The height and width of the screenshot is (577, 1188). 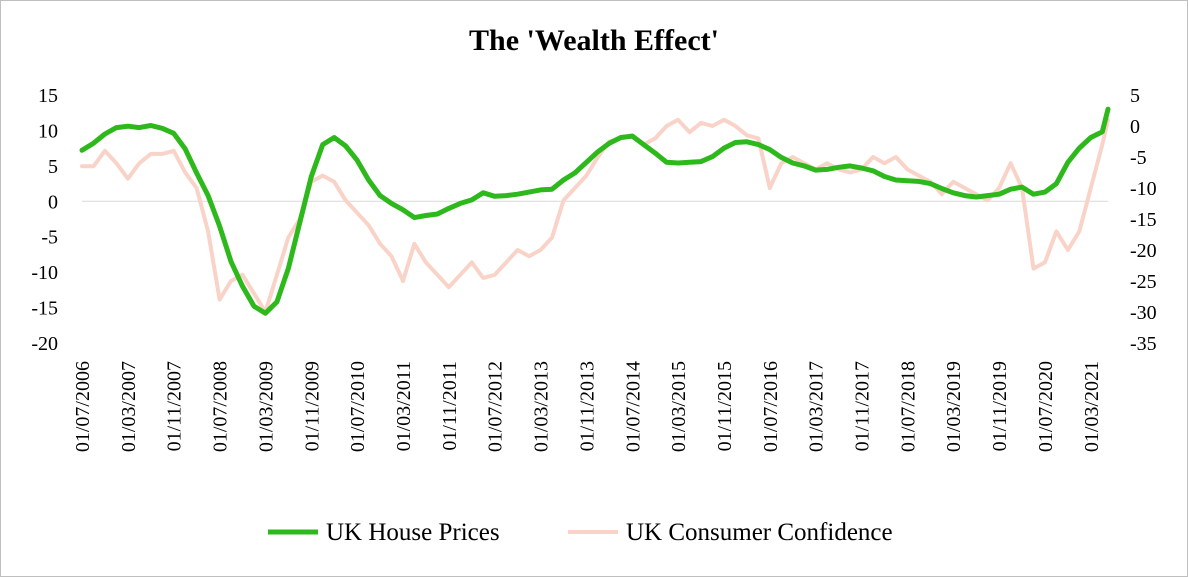 What do you see at coordinates (1143, 282) in the screenshot?
I see `right-tick-label: -25` at bounding box center [1143, 282].